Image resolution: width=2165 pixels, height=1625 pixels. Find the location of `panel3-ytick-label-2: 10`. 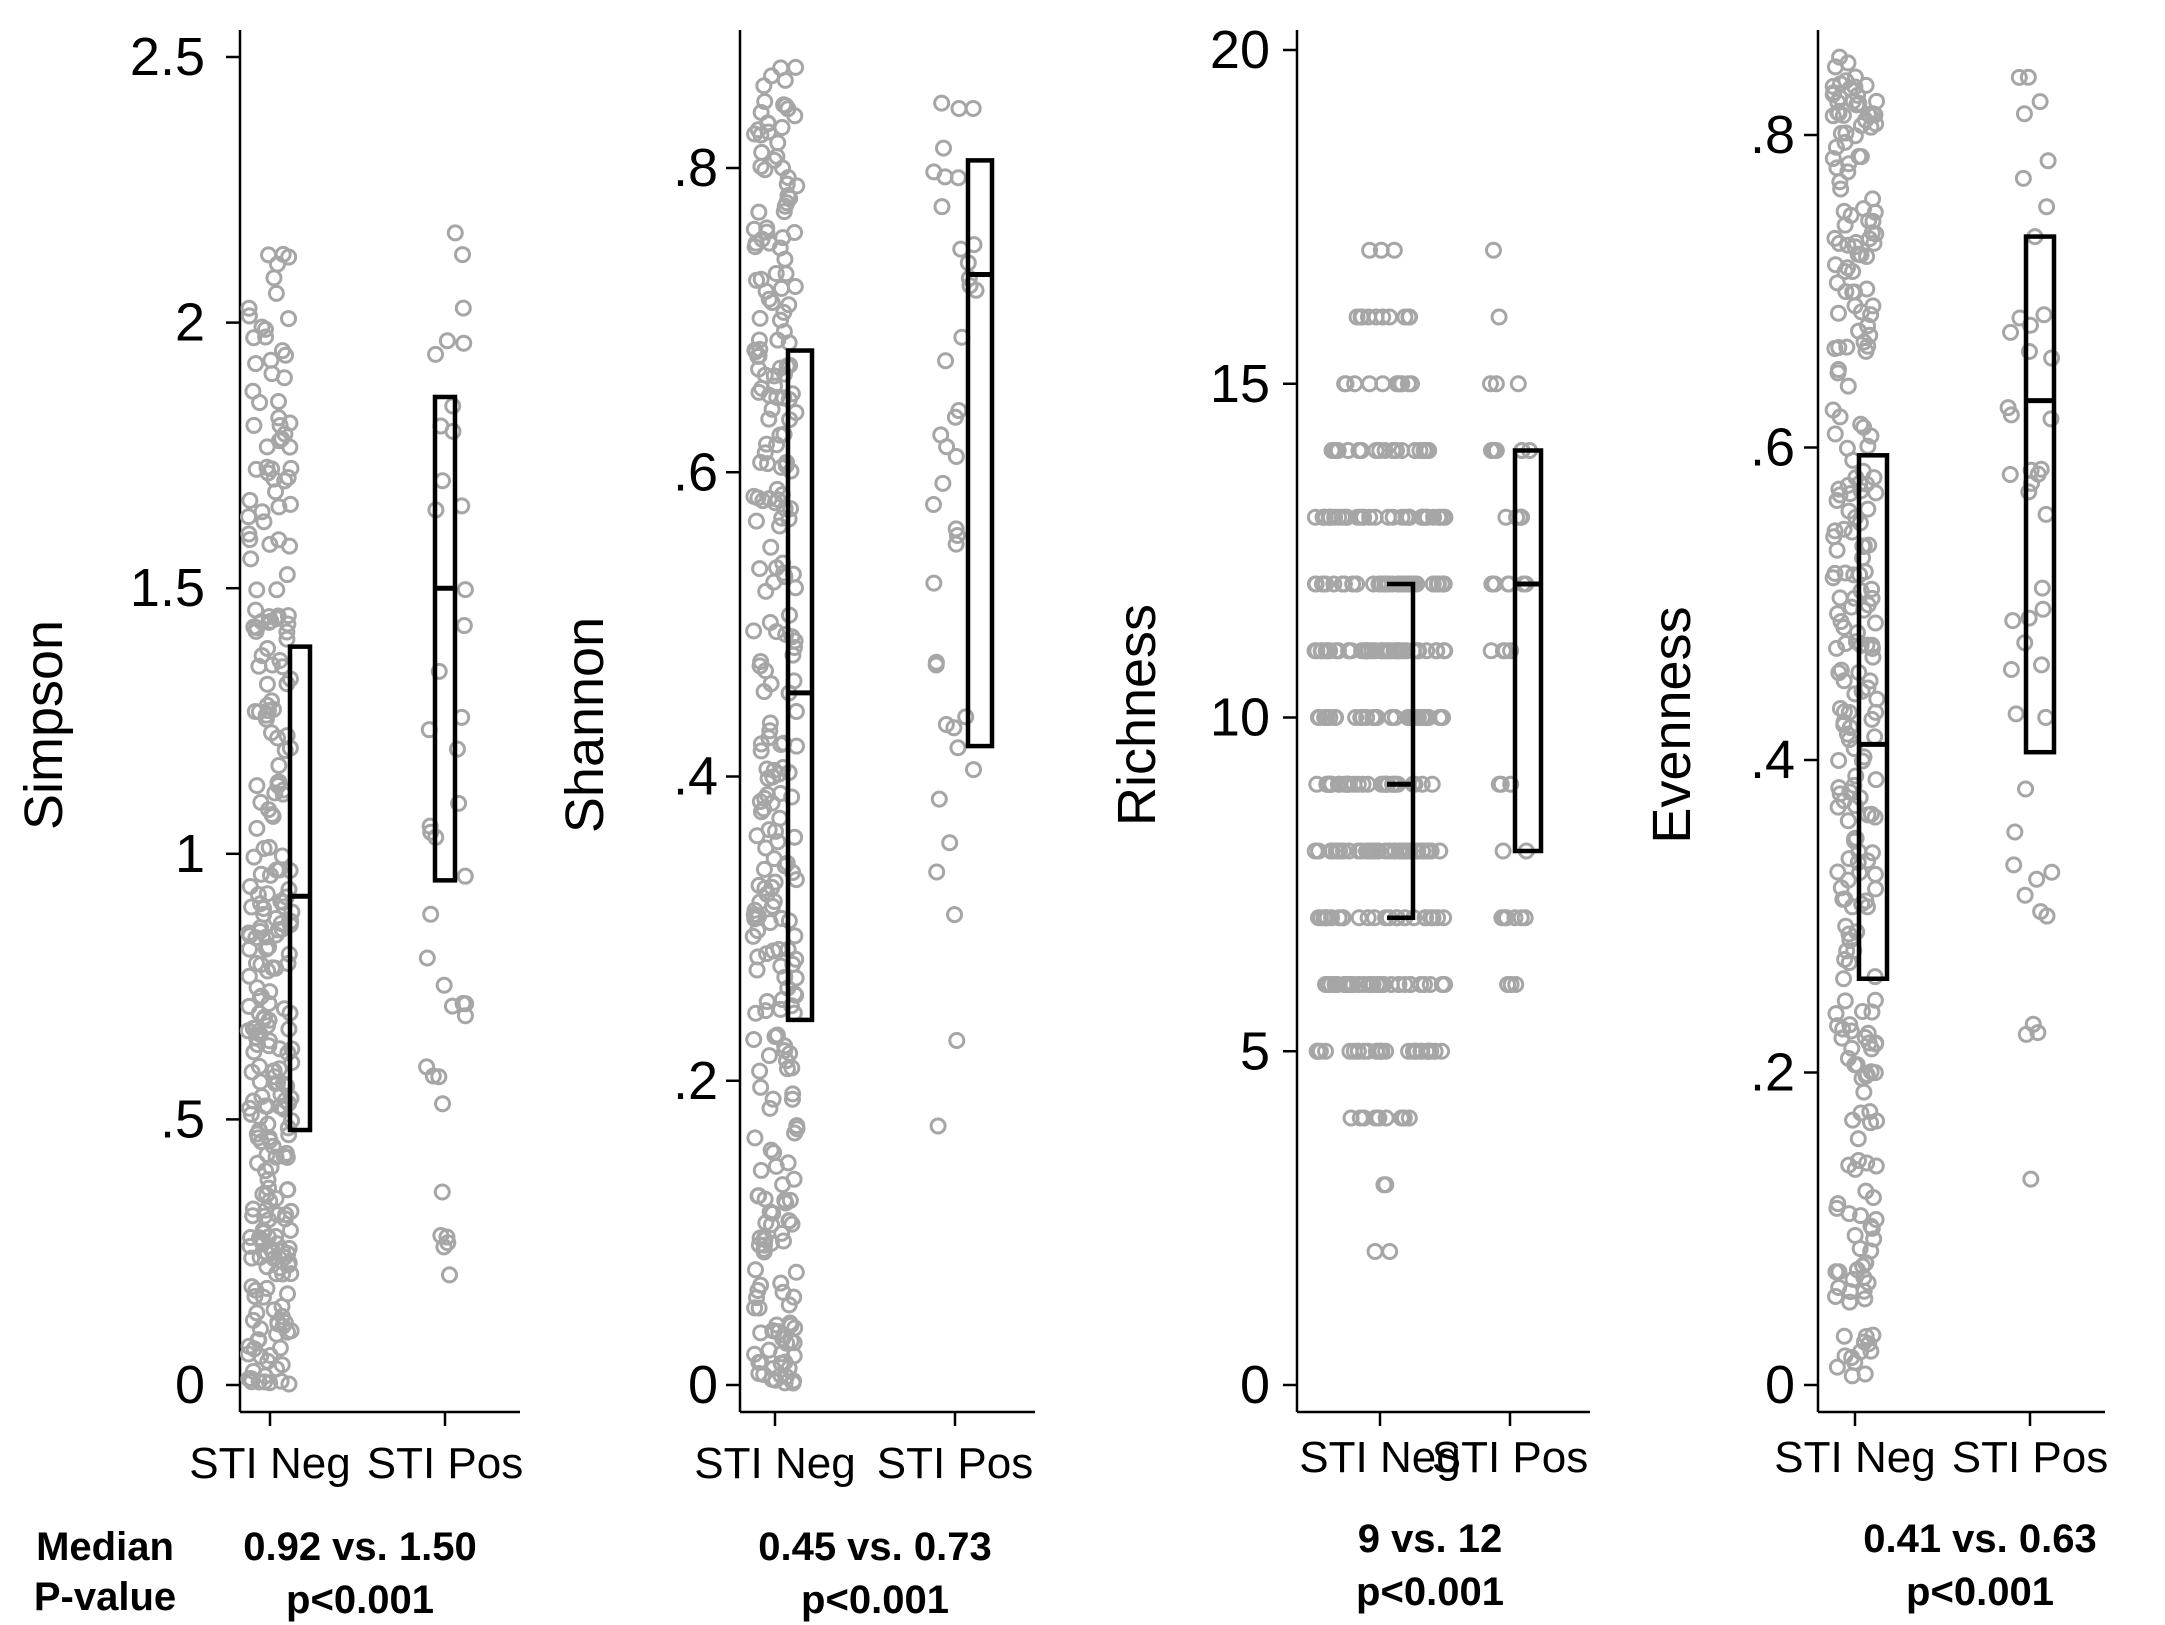

panel3-ytick-label-2: 10 is located at coordinates (1240, 718).